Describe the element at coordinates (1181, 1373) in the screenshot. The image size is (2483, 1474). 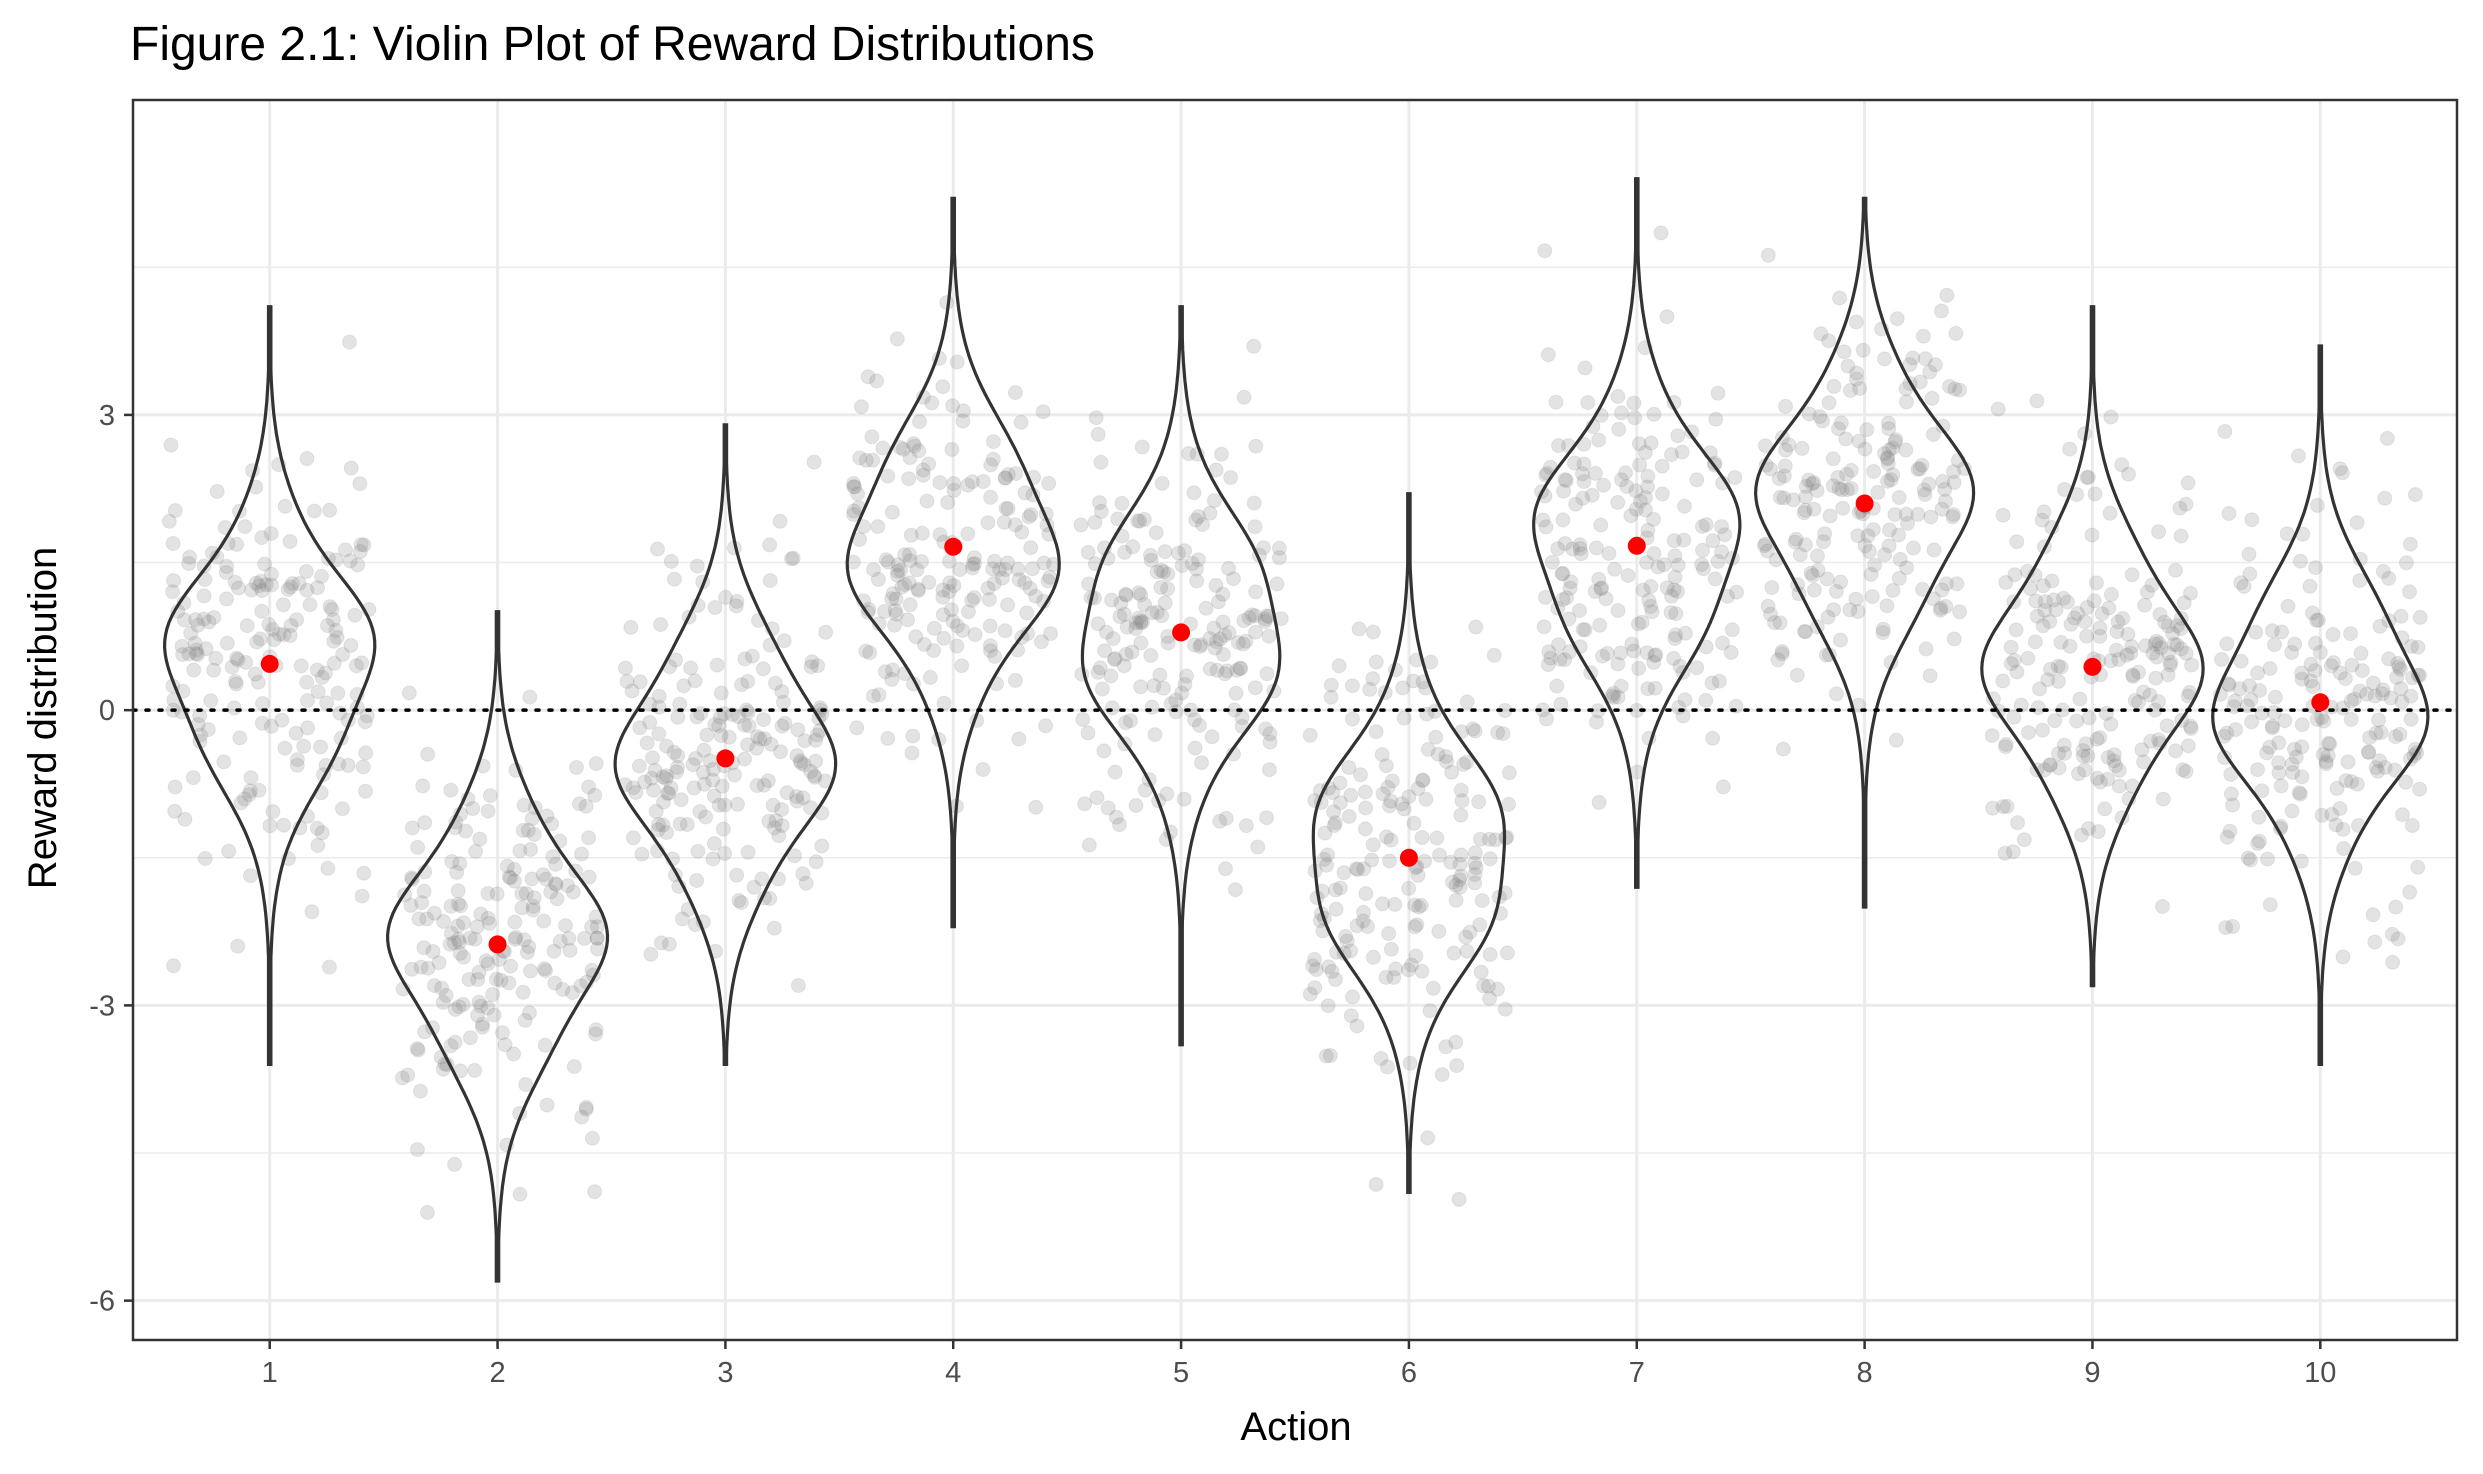
I see `x-tick-label: 5` at that location.